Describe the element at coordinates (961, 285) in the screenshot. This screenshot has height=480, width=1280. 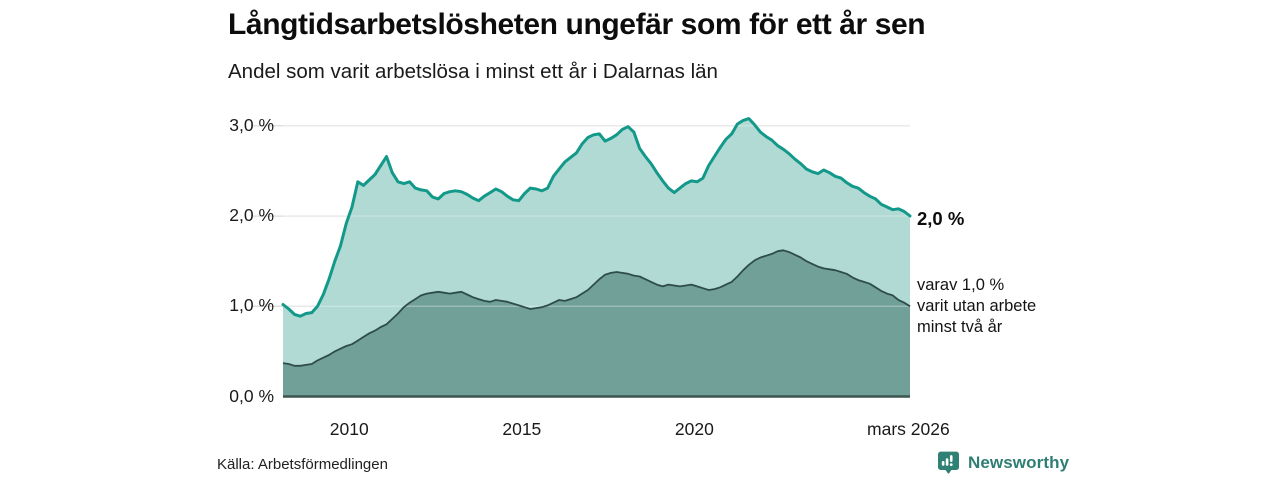
I see `two-year-annotation-line-1: varav 1,0 %` at that location.